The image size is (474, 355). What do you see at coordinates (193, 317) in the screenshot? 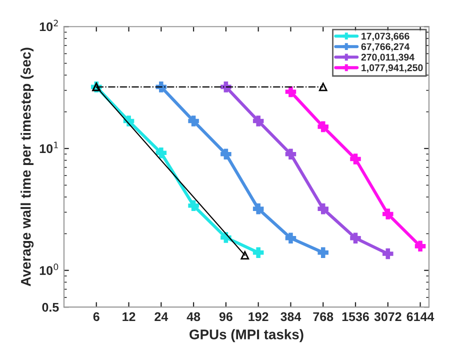
I see `x-tick-label: 48` at bounding box center [193, 317].